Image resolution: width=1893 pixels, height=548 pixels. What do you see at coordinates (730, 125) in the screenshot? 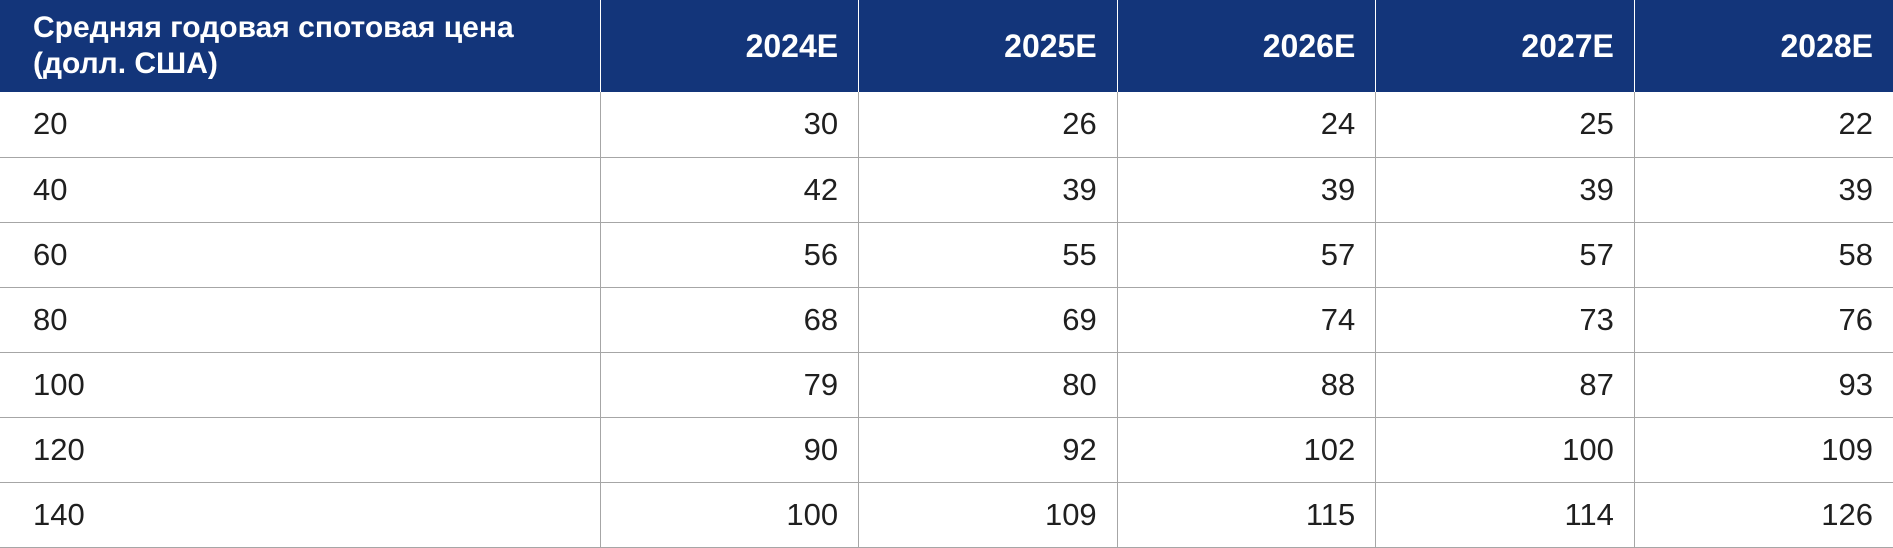
I see `table-cell: 30` at bounding box center [730, 125].